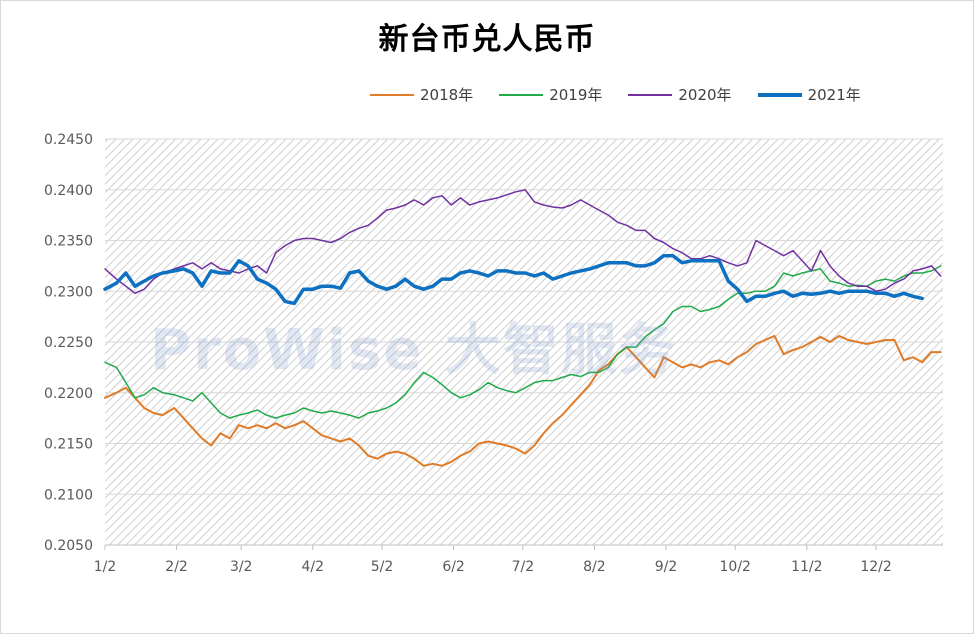 This screenshot has width=974, height=634. I want to click on y-tick-label: 0.2300, so click(68, 292).